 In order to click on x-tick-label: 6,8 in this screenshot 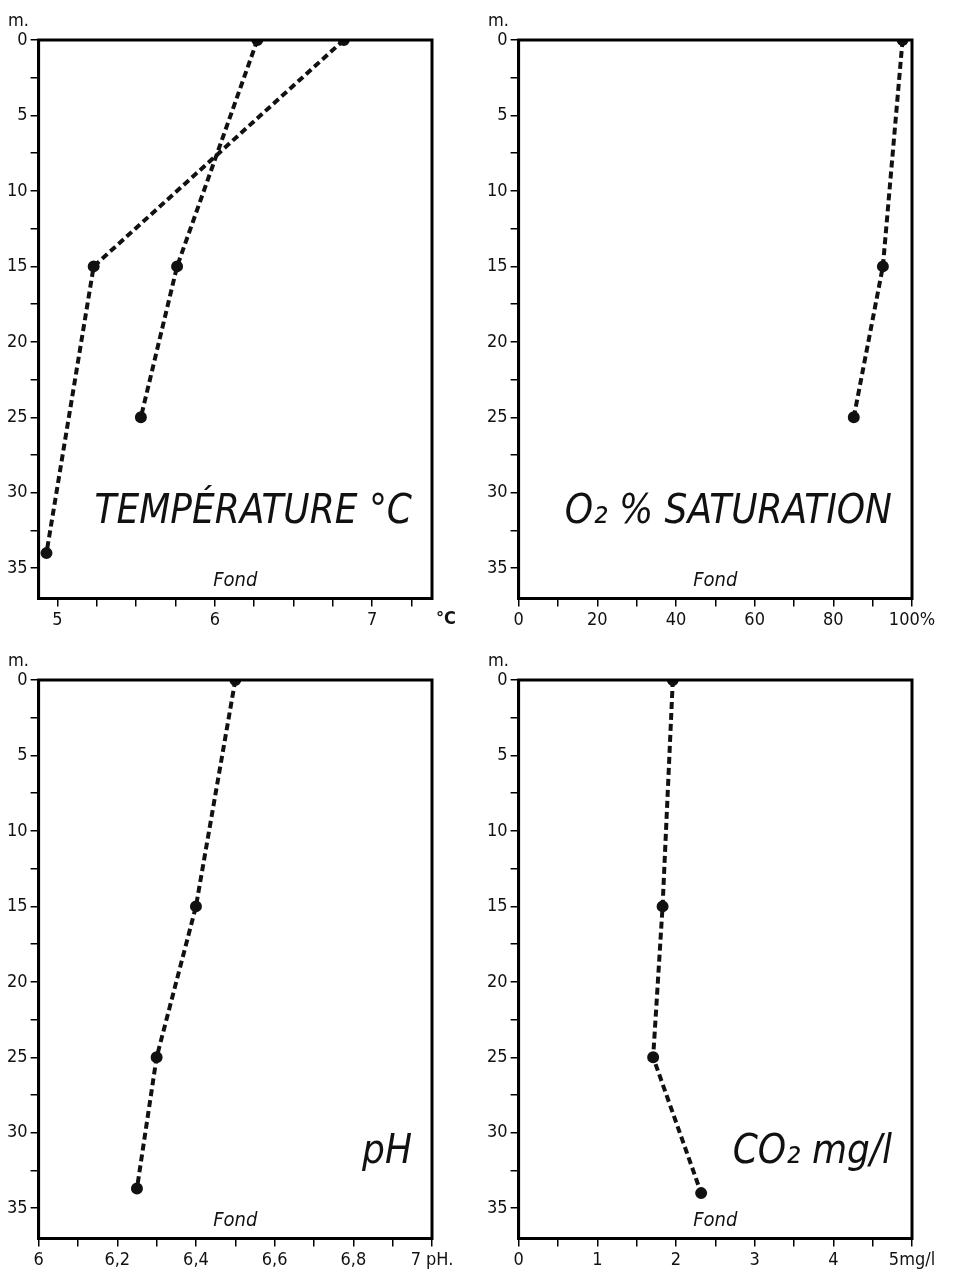, I will do `click(353, 1258)`.